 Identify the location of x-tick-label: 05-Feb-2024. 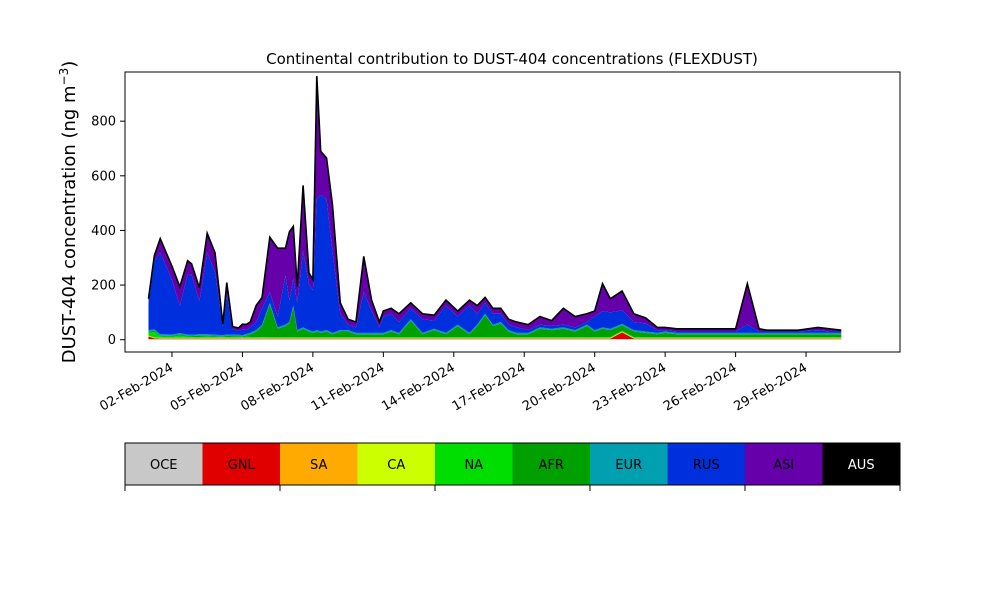
(207, 387).